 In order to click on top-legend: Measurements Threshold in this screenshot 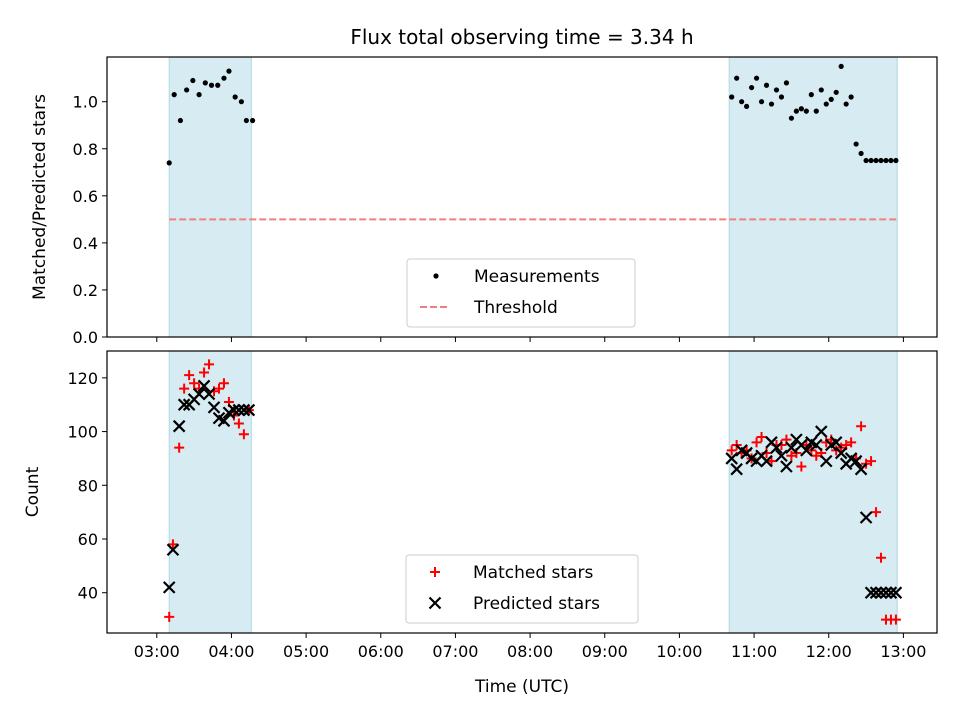, I will do `click(521, 293)`.